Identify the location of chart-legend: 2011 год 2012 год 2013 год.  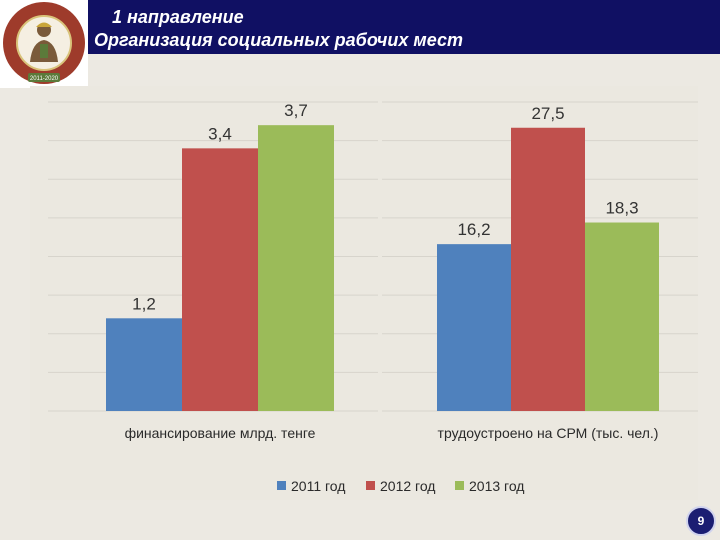
(360, 487).